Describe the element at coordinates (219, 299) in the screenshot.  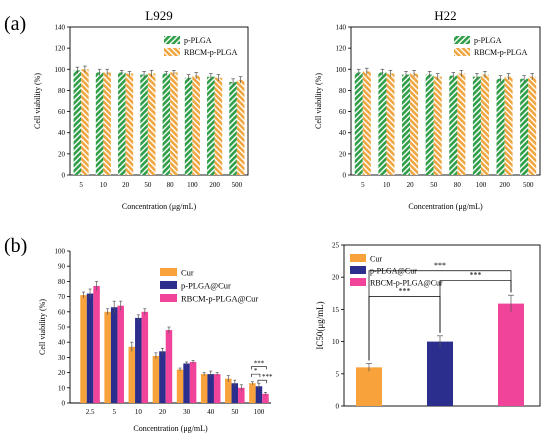
I see `legend-label: RBCM-p-PLGA@Cur` at that location.